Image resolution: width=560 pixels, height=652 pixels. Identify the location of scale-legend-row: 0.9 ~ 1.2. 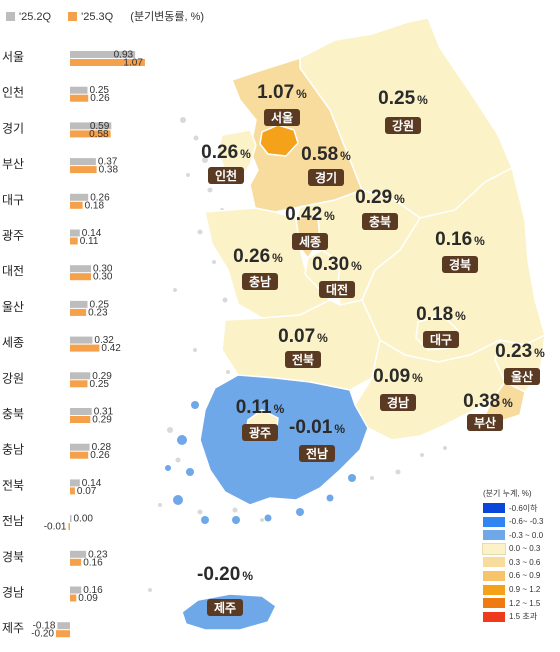
(520, 590).